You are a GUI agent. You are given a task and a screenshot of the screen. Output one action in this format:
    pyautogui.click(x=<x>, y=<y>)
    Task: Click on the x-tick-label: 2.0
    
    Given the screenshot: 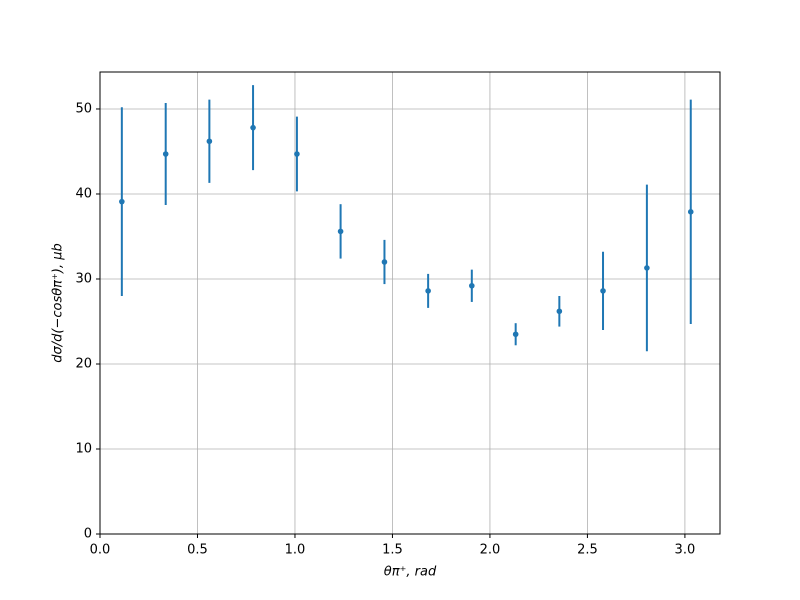 What is the action you would take?
    pyautogui.click(x=490, y=550)
    